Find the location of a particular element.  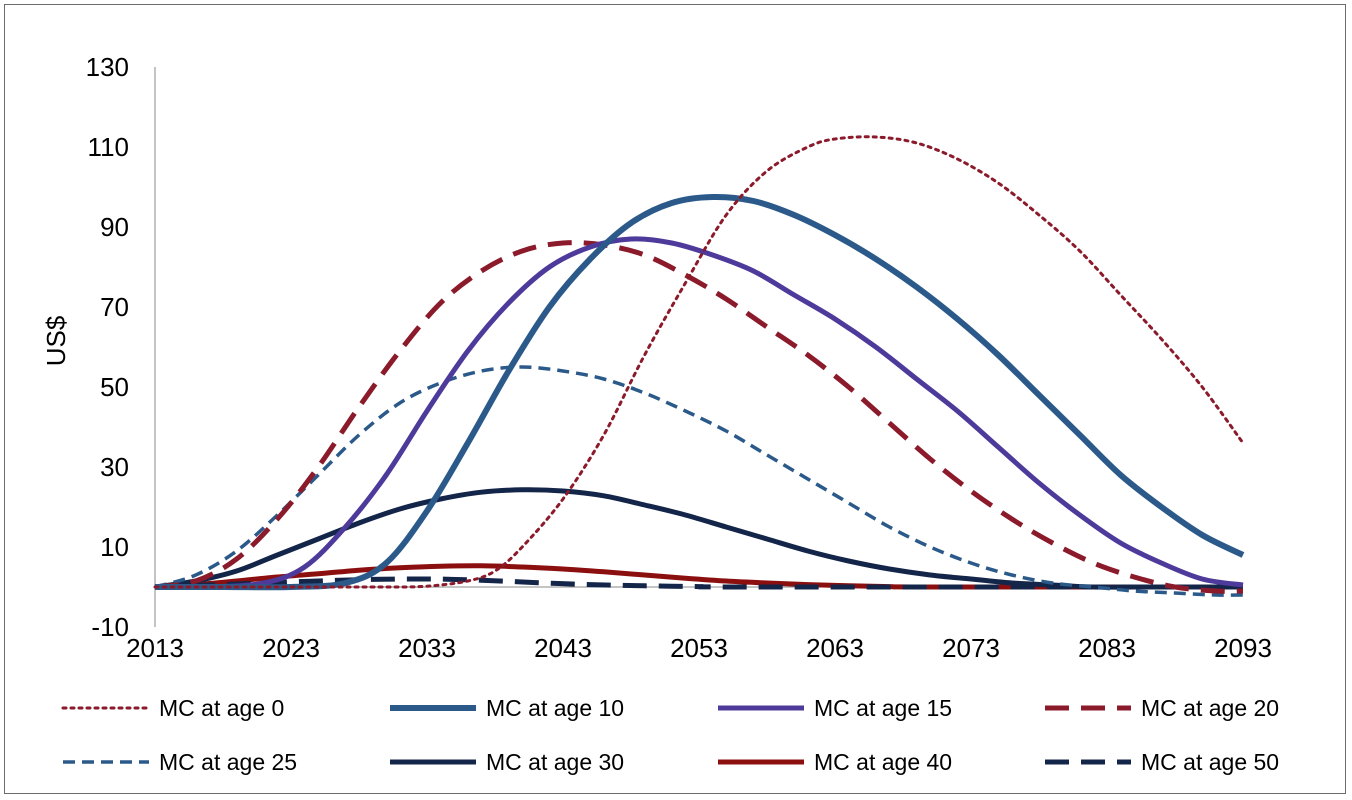

legend-label: MC at age 25 is located at coordinates (228, 762).